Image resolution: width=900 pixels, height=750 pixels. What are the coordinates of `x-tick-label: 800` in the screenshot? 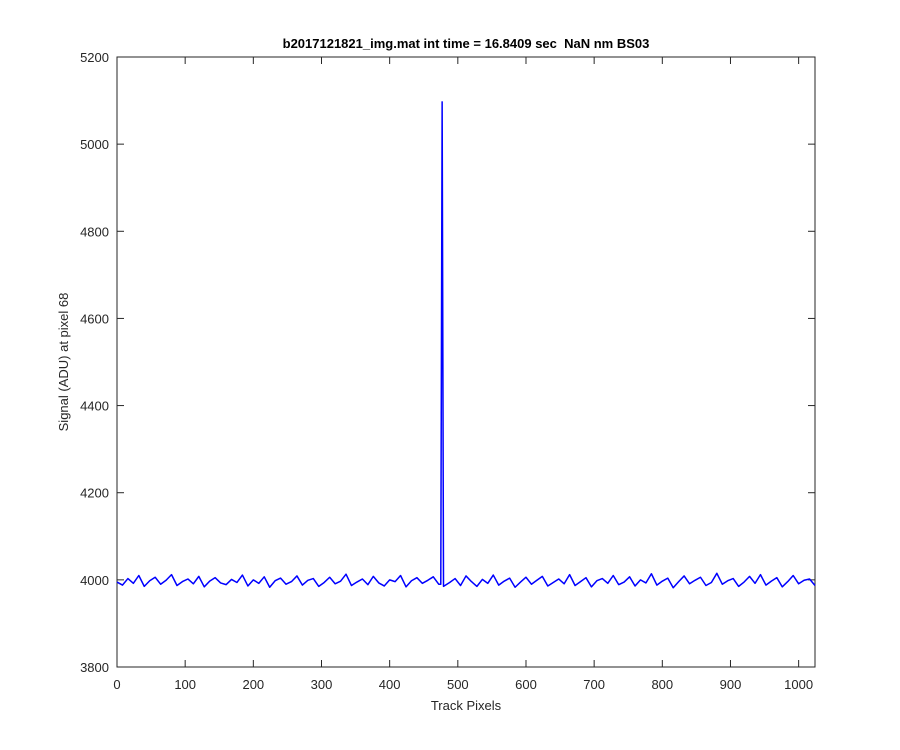 It's located at (662, 684).